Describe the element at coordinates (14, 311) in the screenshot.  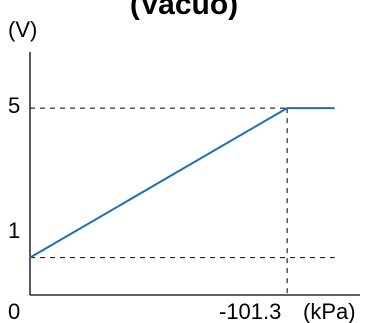
I see `origin-label: 0` at that location.